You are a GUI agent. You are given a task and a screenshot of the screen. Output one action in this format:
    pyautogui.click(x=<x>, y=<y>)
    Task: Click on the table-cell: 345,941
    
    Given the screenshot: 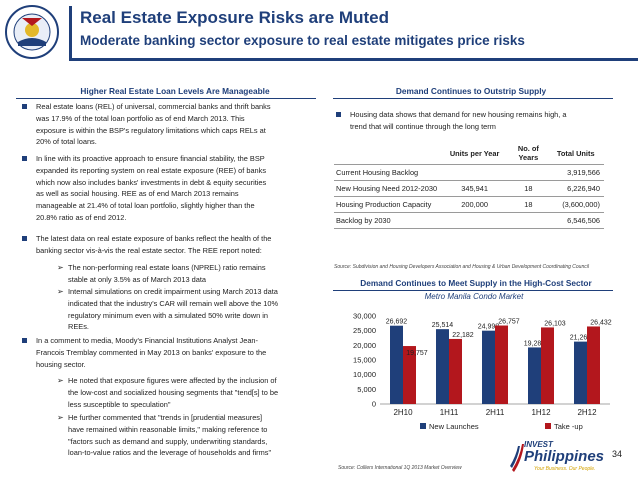 What is the action you would take?
    pyautogui.click(x=474, y=188)
    